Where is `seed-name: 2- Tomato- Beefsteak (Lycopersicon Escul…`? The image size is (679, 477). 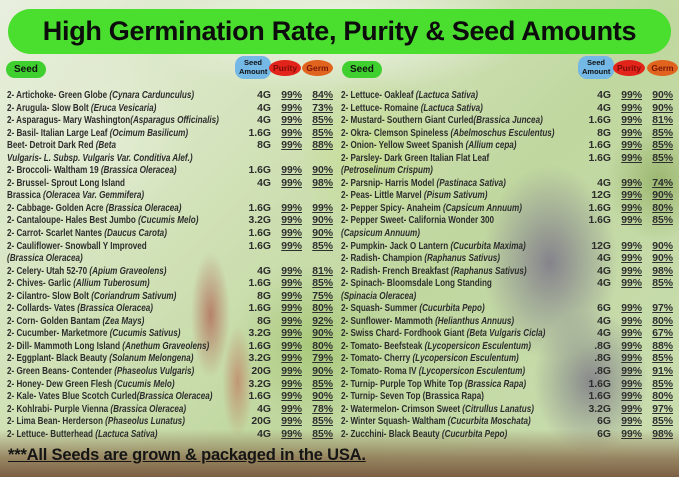 seed-name: 2- Tomato- Beefsteak (Lycopersicon Escul… is located at coordinates (436, 346).